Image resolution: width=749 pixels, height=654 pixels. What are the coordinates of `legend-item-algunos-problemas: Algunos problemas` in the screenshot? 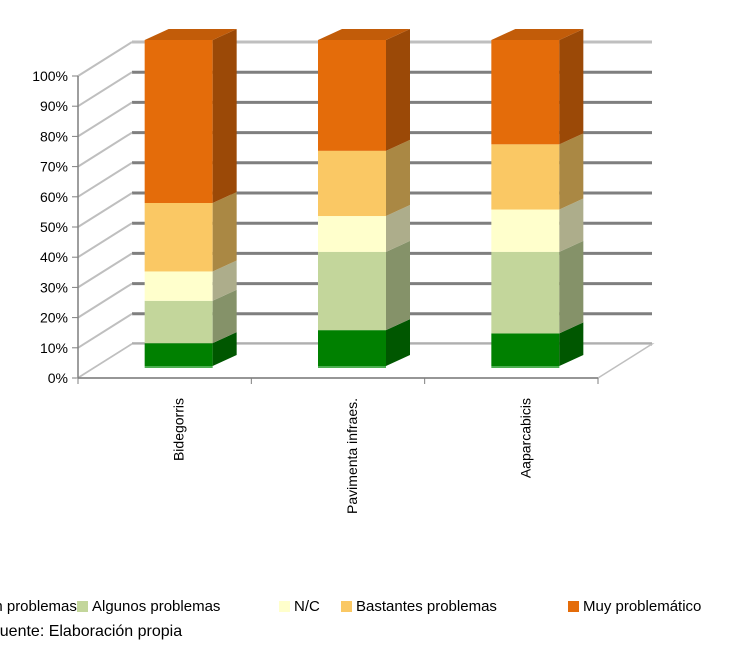 It's located at (148, 606).